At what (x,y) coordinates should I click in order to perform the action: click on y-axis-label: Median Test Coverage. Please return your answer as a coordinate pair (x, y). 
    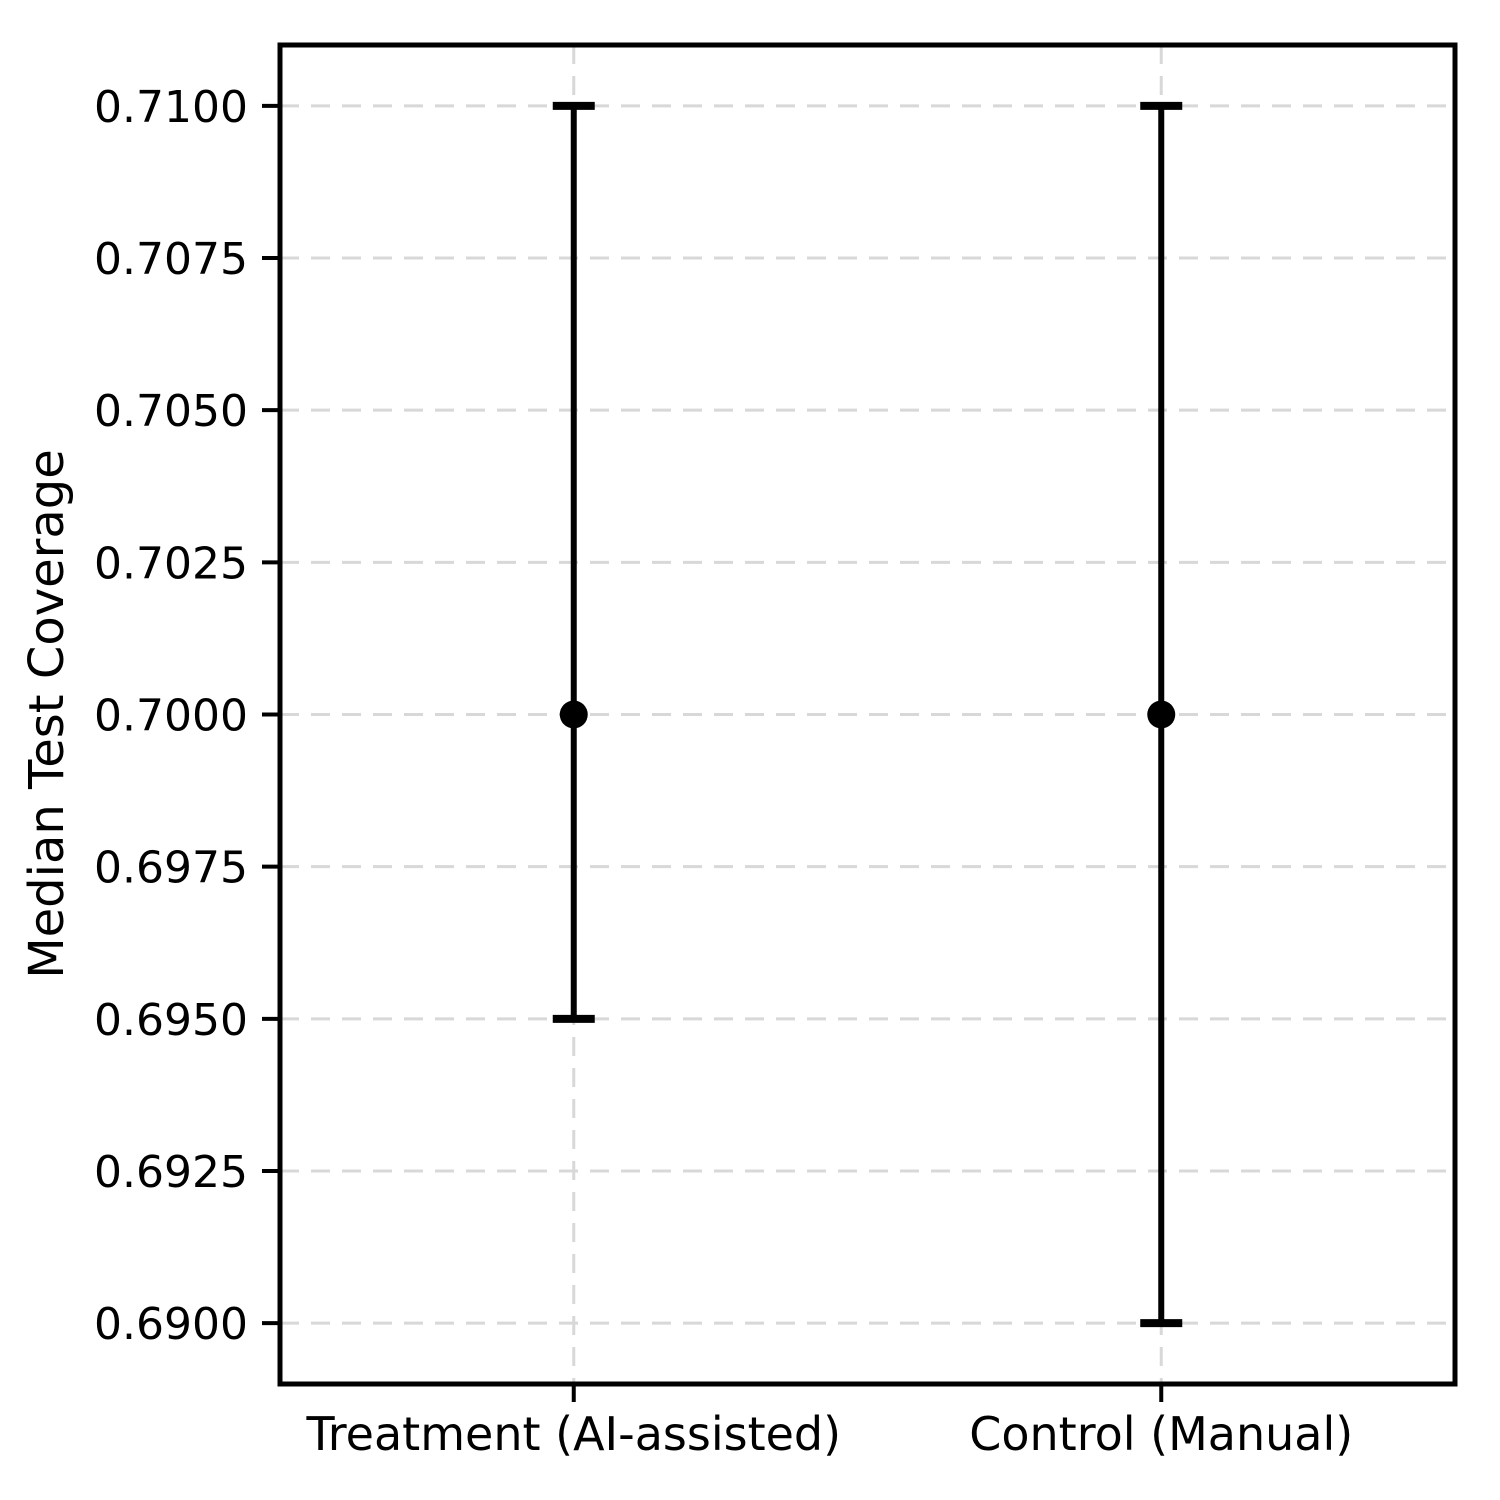
    Looking at the image, I should click on (47, 714).